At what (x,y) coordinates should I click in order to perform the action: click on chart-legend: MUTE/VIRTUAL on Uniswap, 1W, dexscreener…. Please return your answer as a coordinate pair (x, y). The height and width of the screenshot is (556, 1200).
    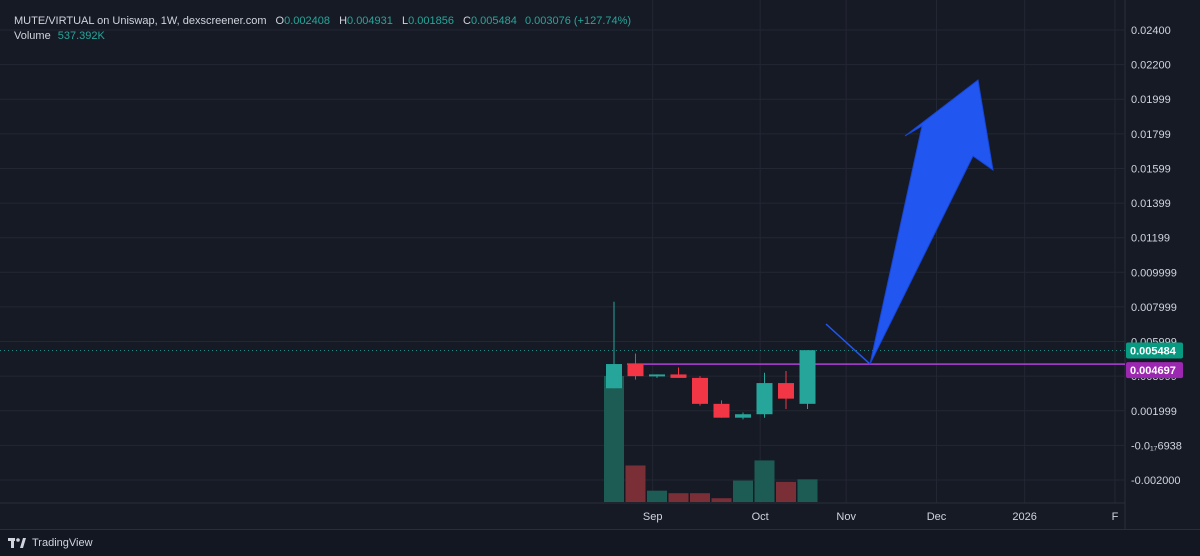
    Looking at the image, I should click on (322, 28).